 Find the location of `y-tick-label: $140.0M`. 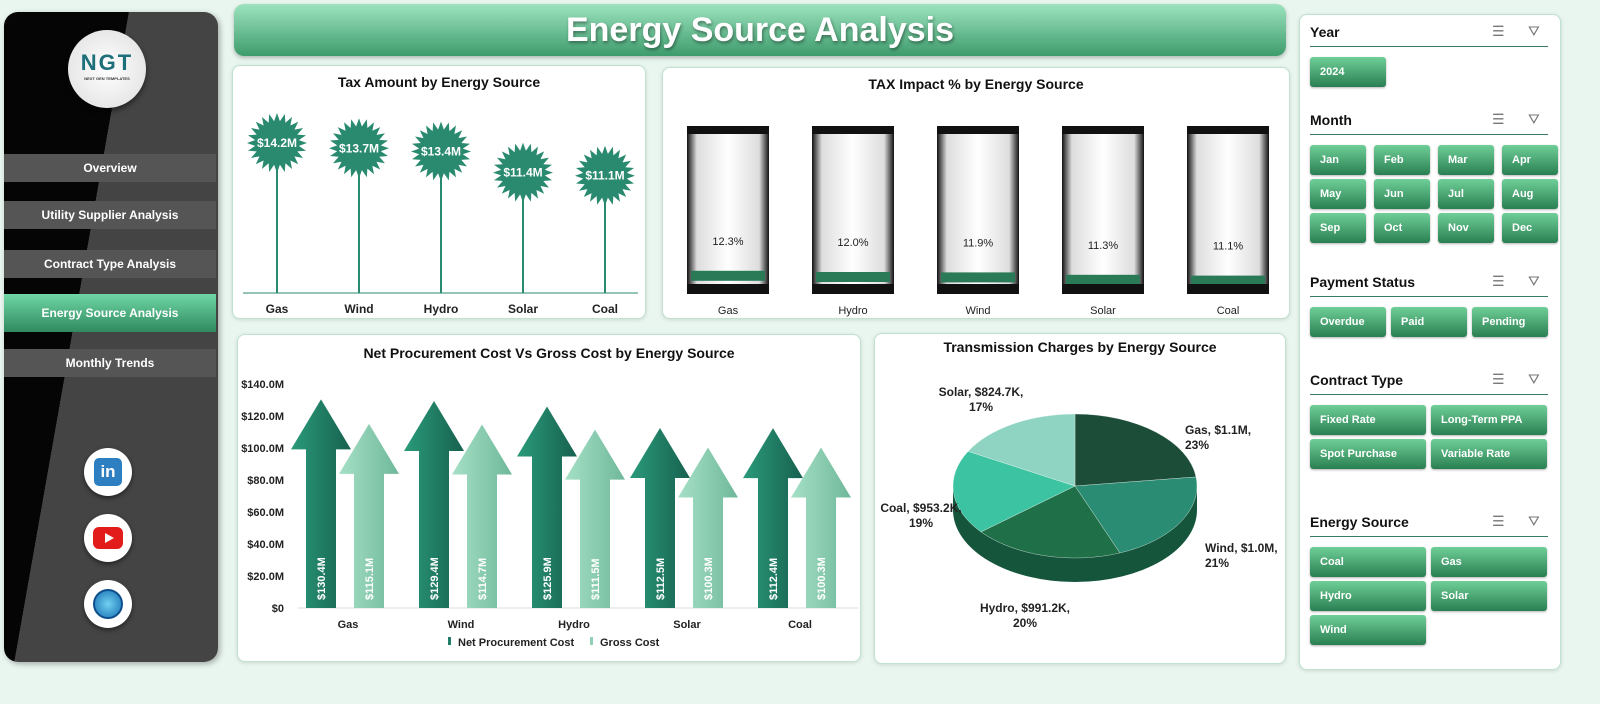

y-tick-label: $140.0M is located at coordinates (262, 385).